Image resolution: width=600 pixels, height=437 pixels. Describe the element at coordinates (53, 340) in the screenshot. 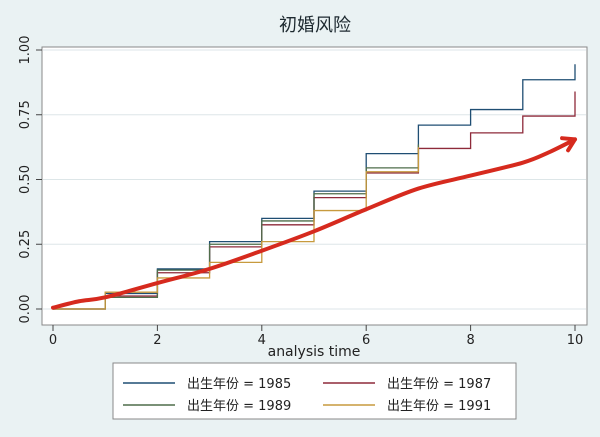

I see `x-tick-label: 0` at that location.